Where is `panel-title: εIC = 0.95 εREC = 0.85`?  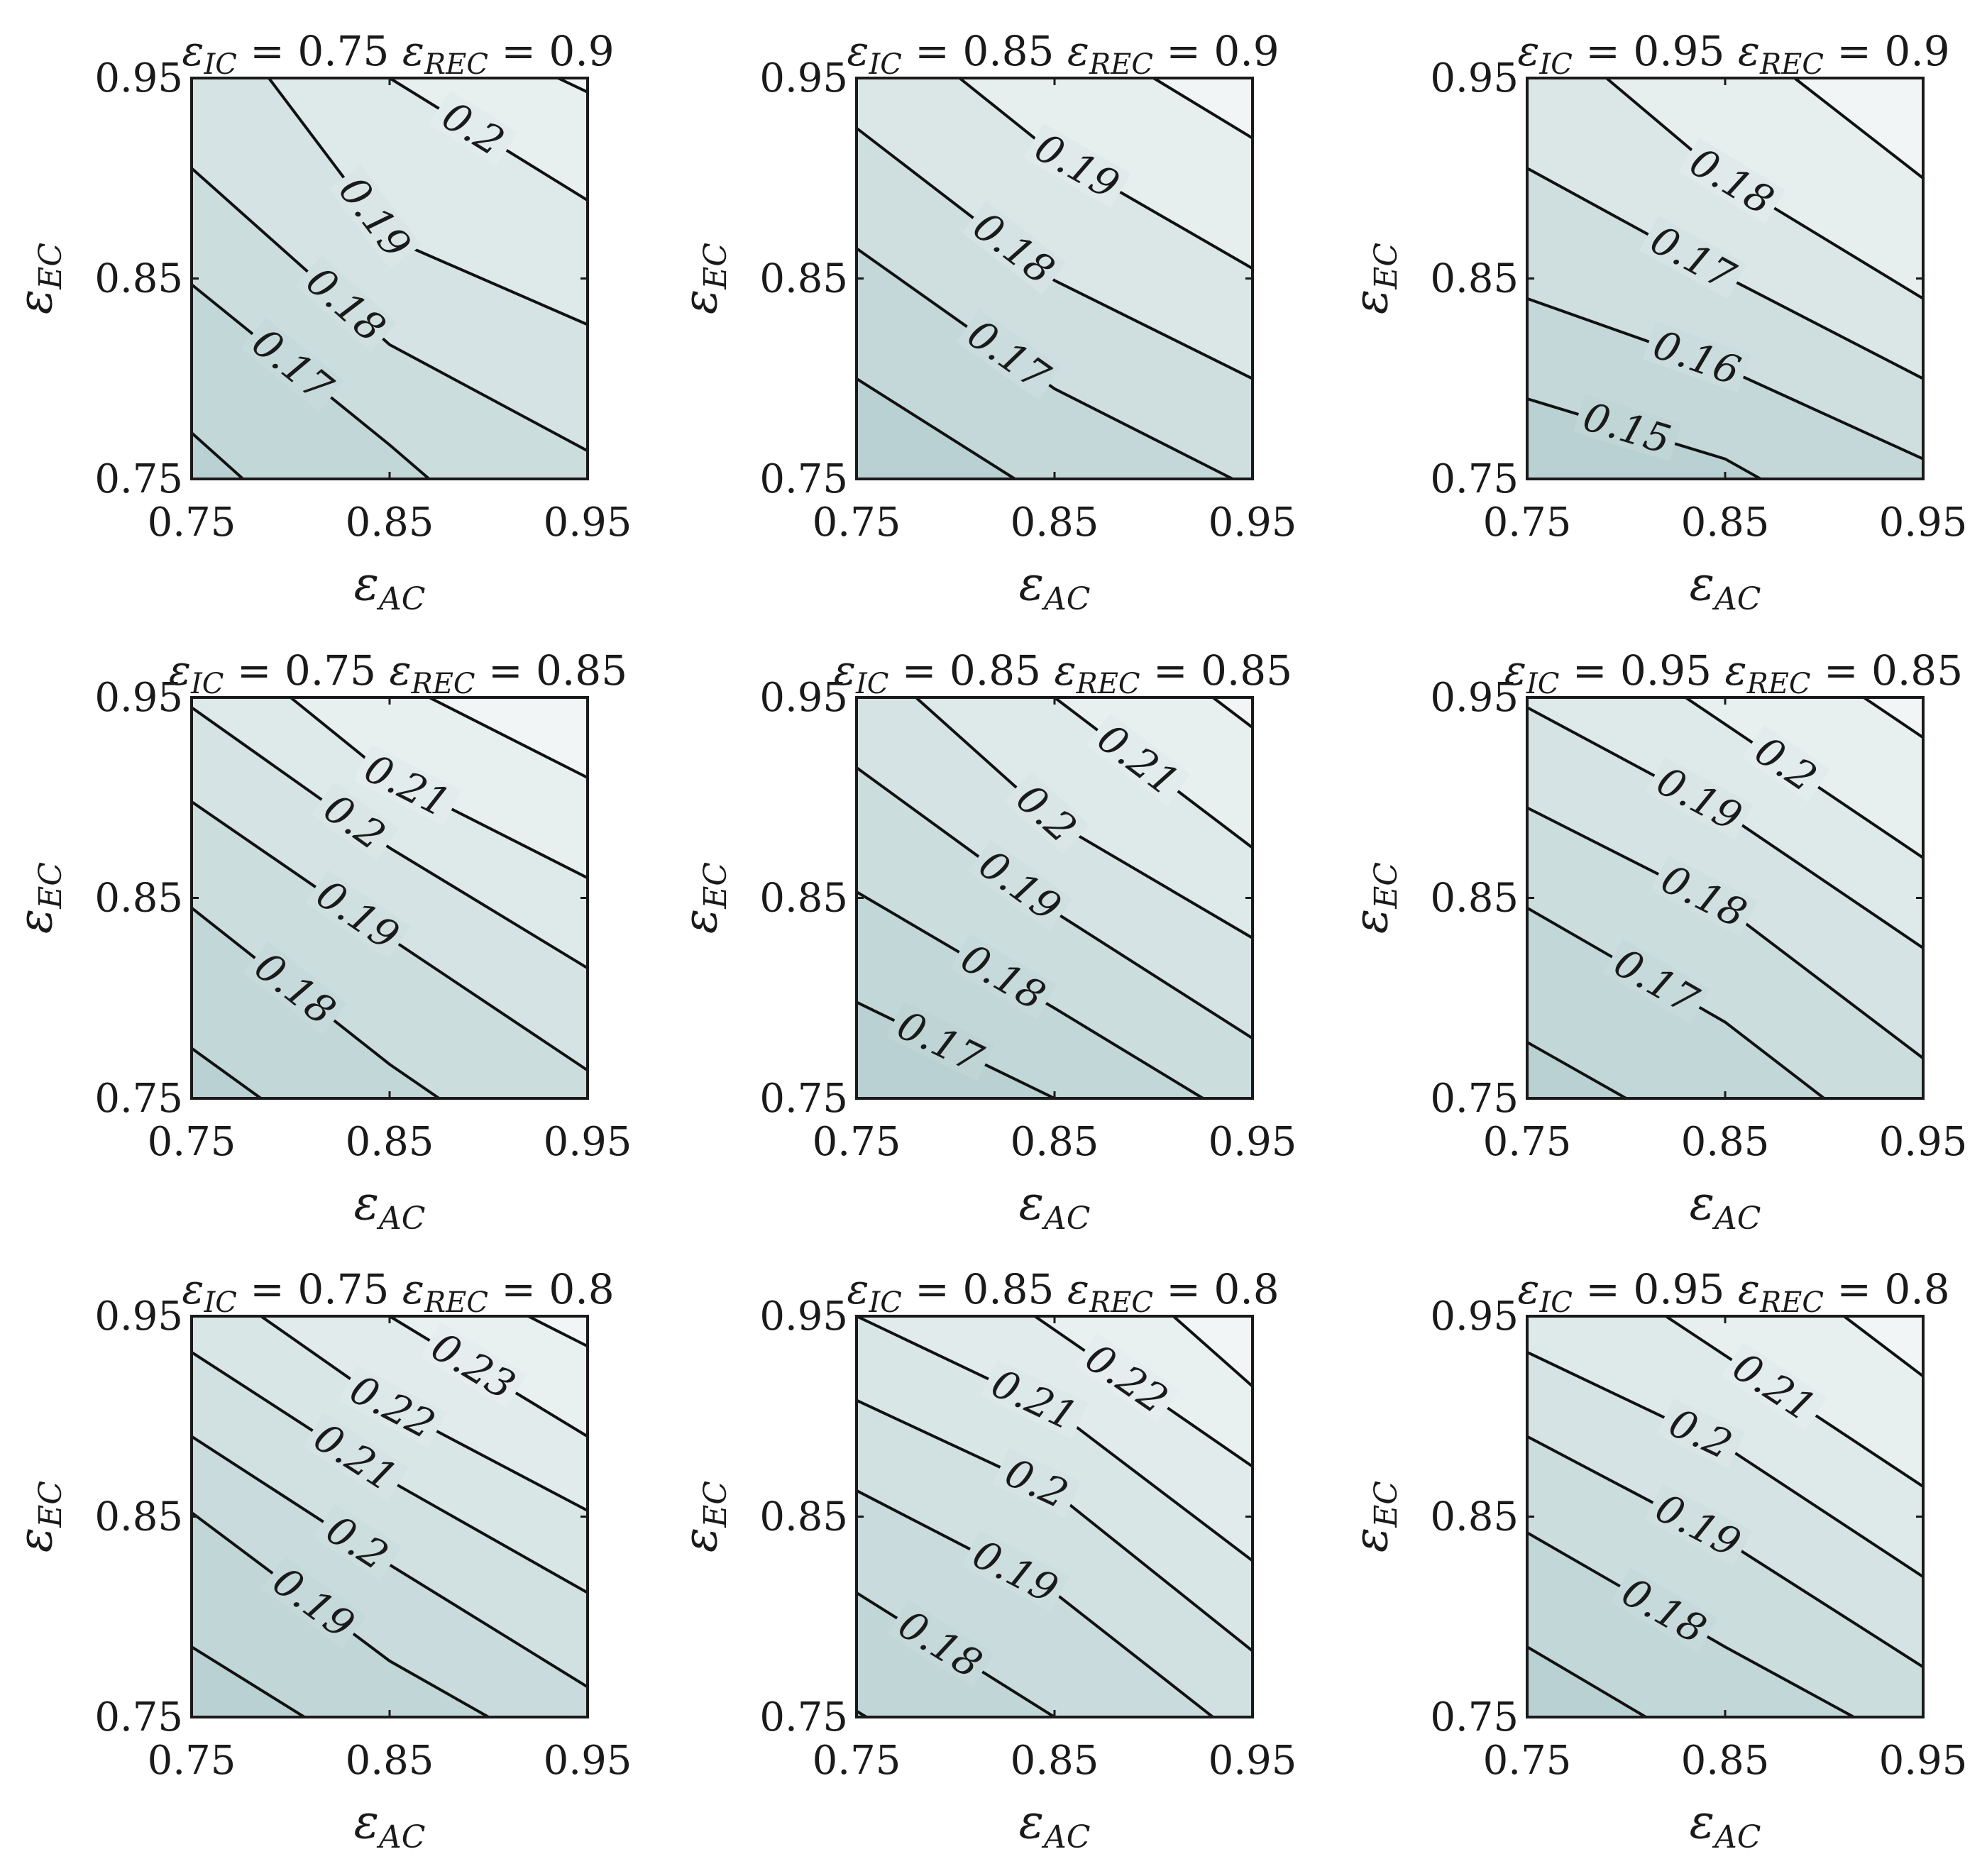 panel-title: εIC = 0.95 εREC = 0.85 is located at coordinates (1733, 673).